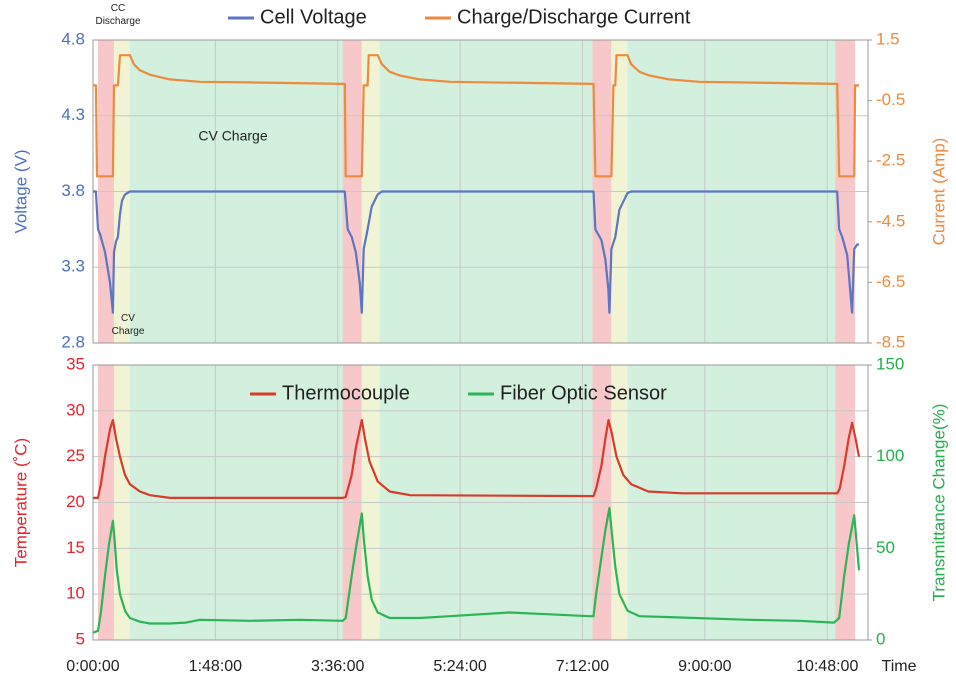  Describe the element at coordinates (890, 99) in the screenshot. I see `y2-tick-label: -0.5` at that location.